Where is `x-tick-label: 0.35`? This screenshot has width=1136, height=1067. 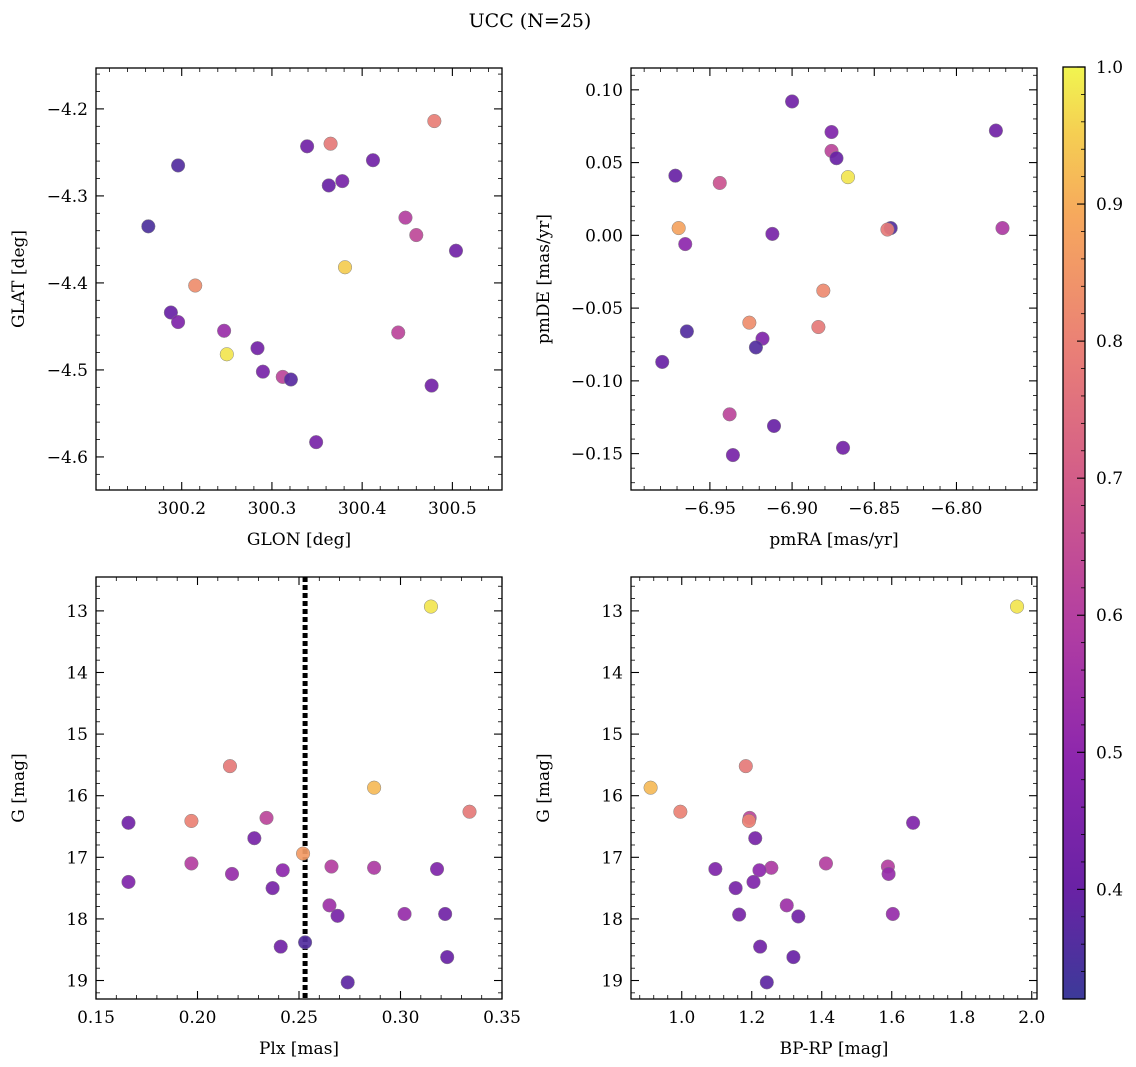
x-tick-label: 0.35 is located at coordinates (502, 1018).